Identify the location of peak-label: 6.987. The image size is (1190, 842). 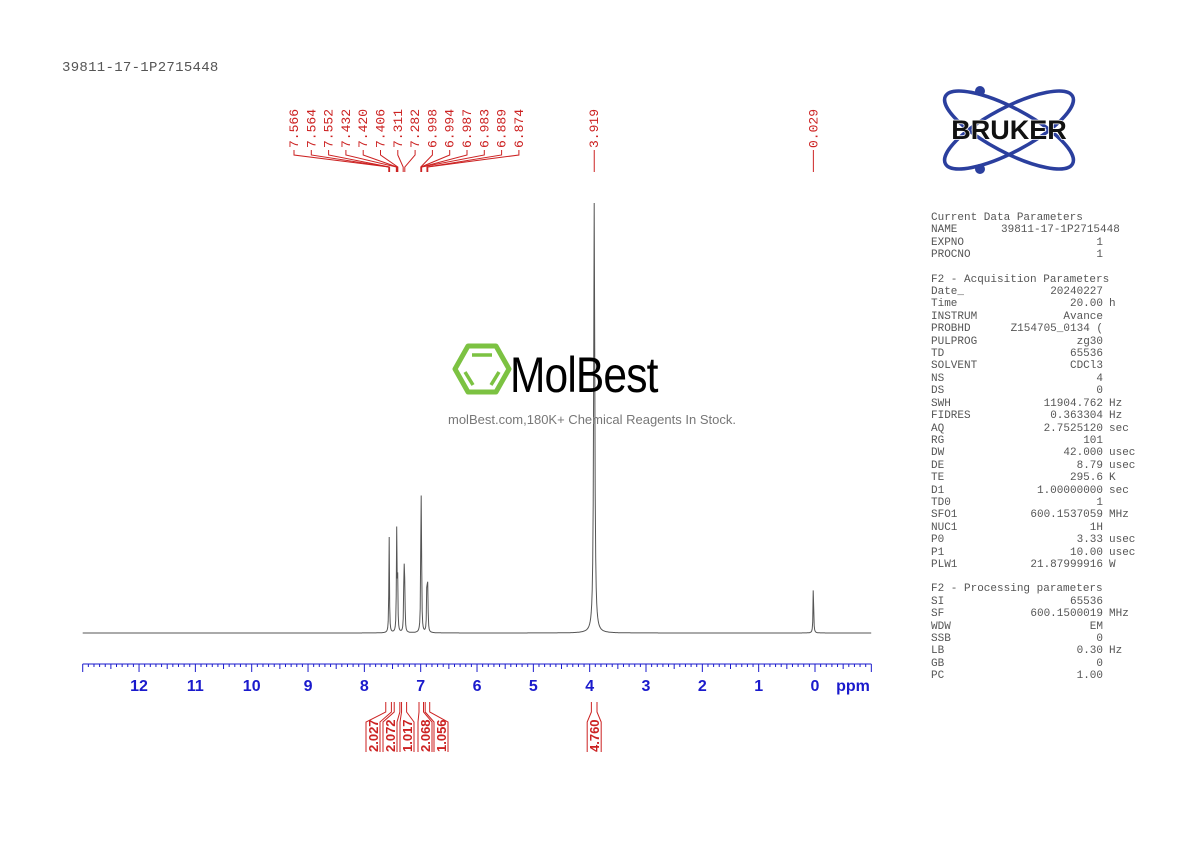
(467, 128).